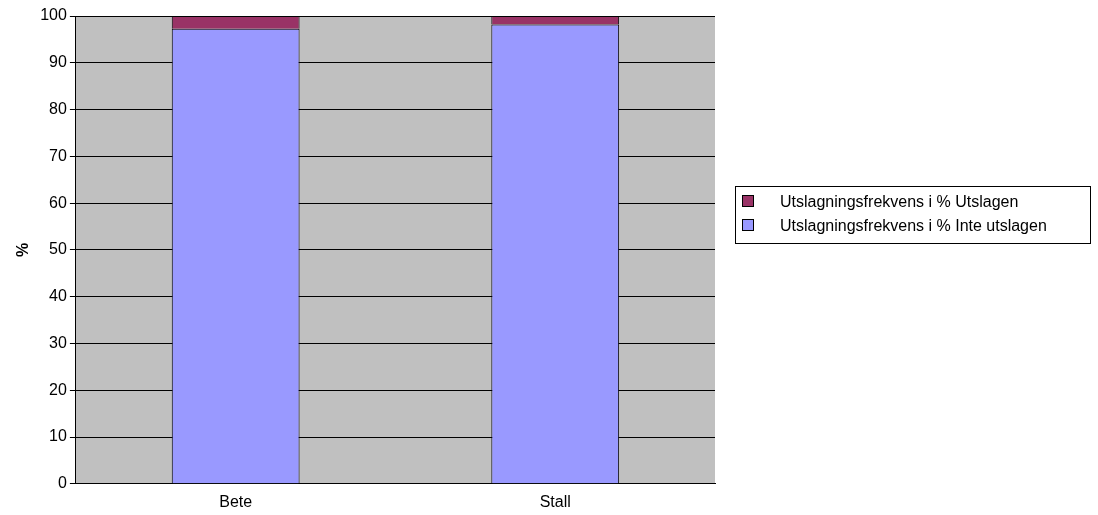  Describe the element at coordinates (913, 226) in the screenshot. I see `legend-label: Utslagningsfrekvens i % Inte utslagen` at that location.